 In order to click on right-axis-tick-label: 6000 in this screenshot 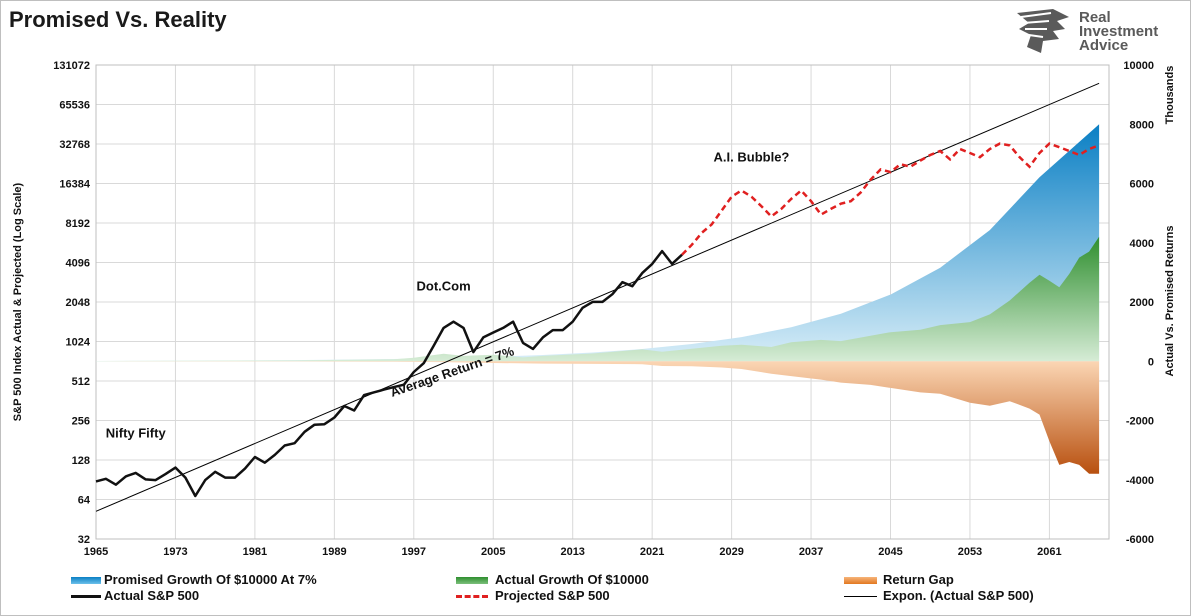, I will do `click(1142, 185)`.